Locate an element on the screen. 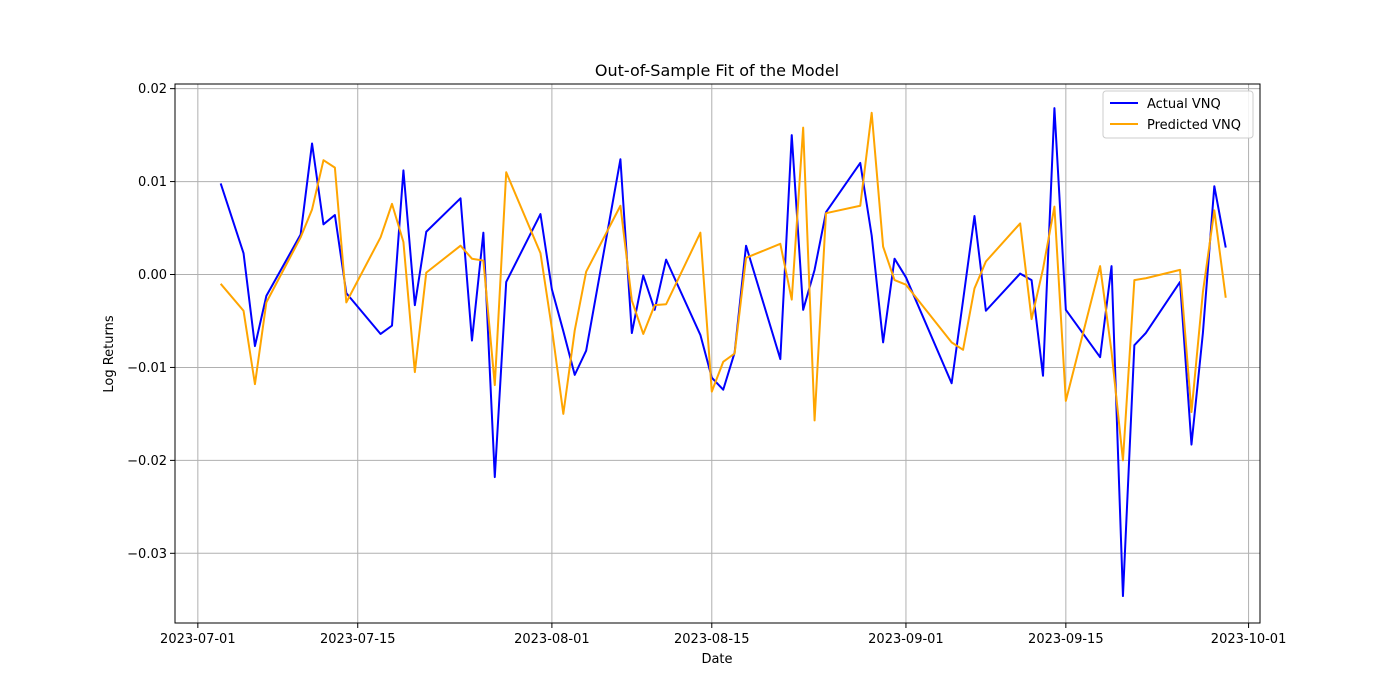 The width and height of the screenshot is (1400, 700). x-tick-label: 2023-09-15 is located at coordinates (1066, 639).